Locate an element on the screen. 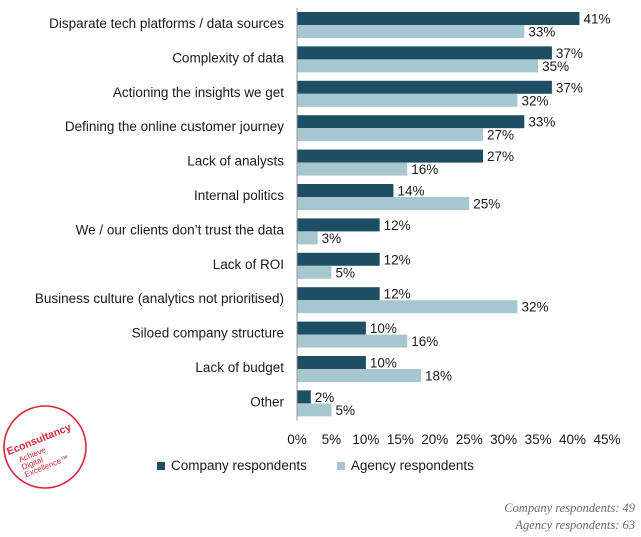 This screenshot has width=641, height=537. legend-label-company: Company respondents is located at coordinates (239, 465).